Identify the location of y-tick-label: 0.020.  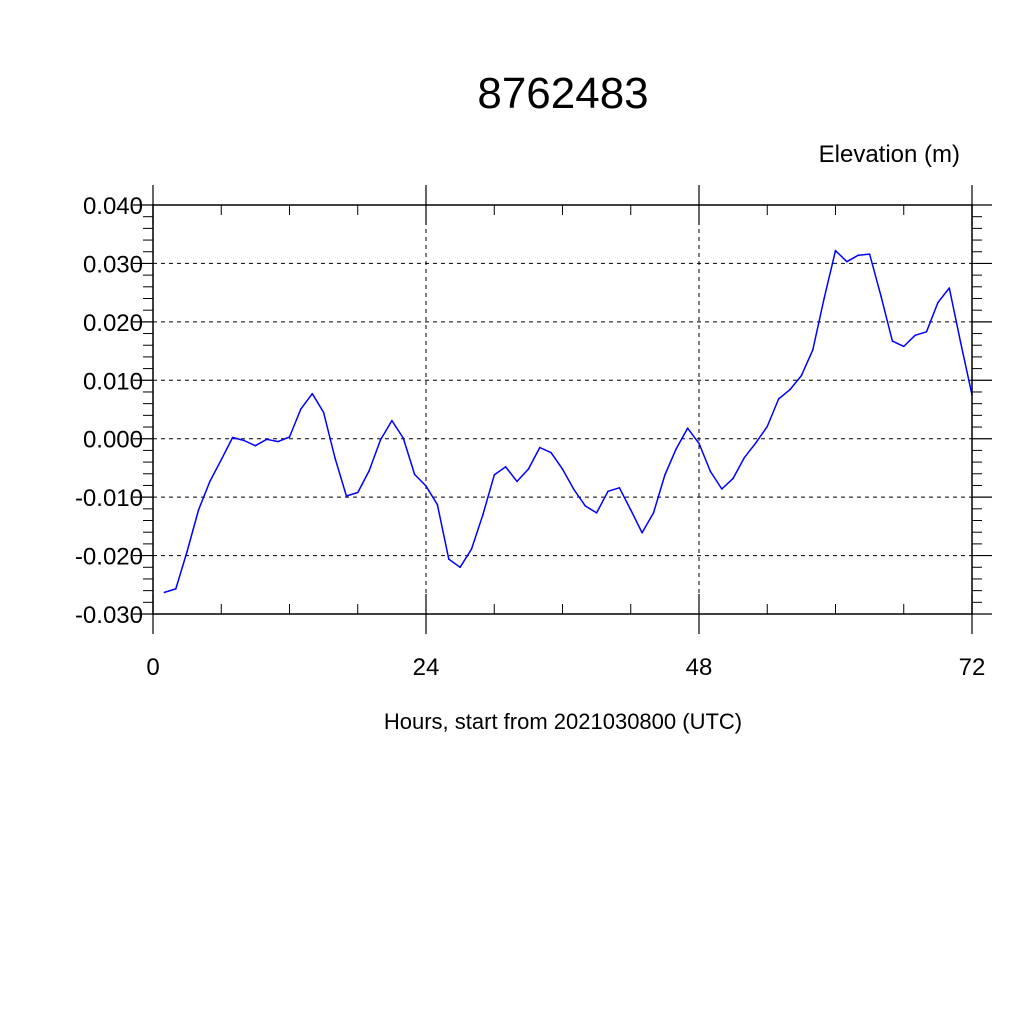
(113, 323).